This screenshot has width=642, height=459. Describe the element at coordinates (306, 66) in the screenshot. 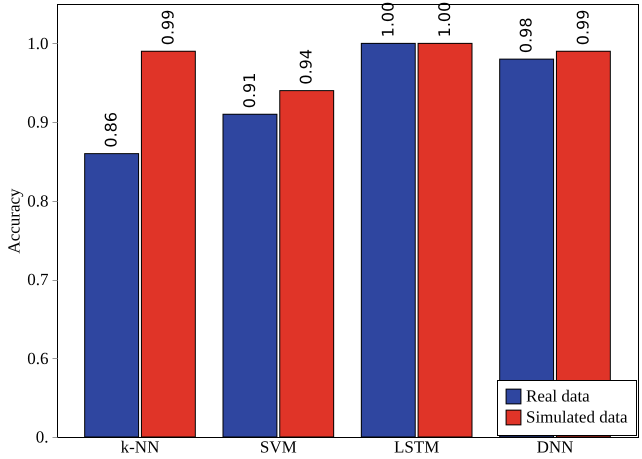

I see `text: 0.94` at that location.